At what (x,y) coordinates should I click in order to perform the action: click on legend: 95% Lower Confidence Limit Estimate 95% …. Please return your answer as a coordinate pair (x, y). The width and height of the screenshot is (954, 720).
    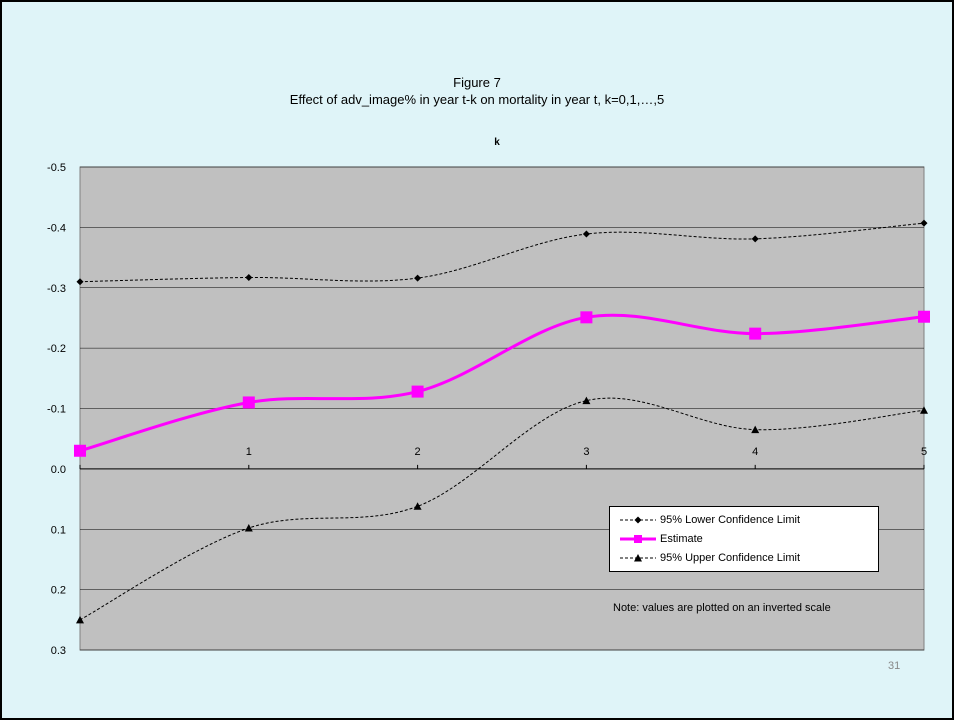
    Looking at the image, I should click on (744, 539).